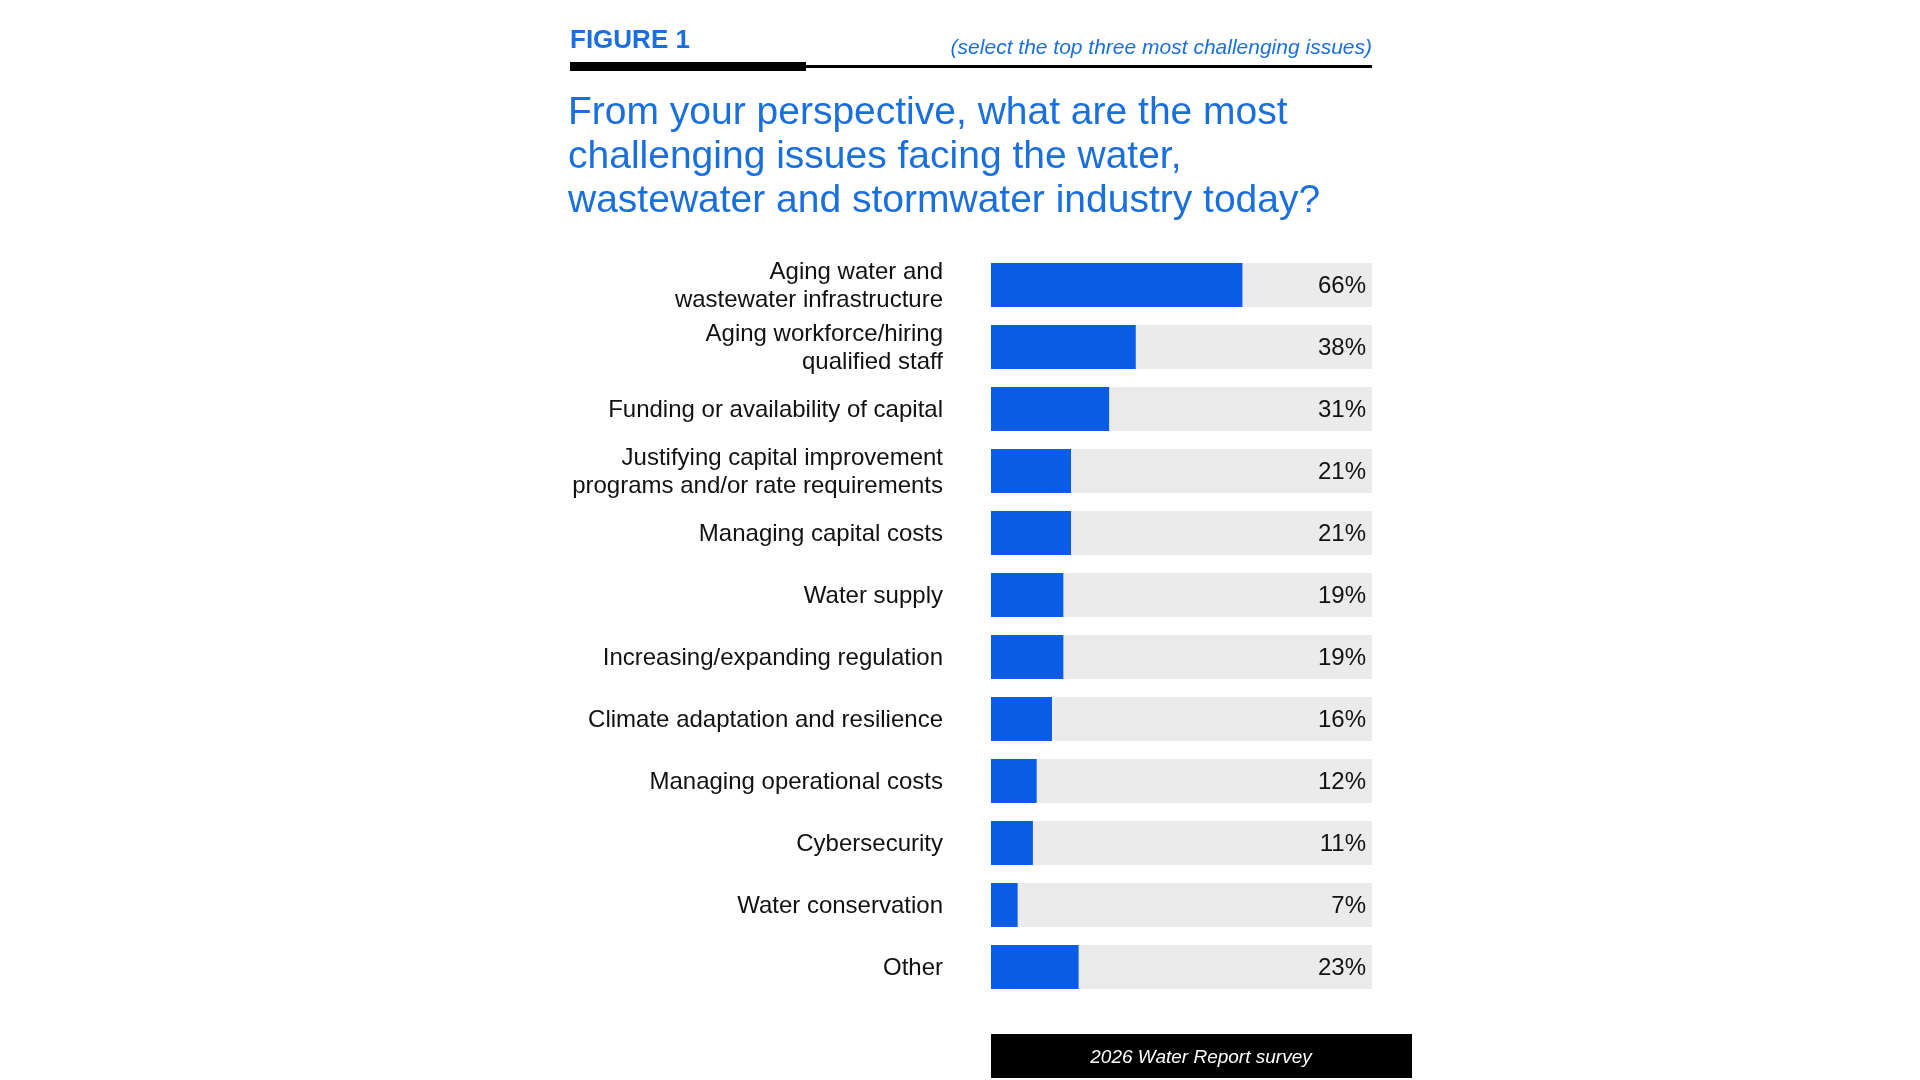  What do you see at coordinates (944, 154) in the screenshot?
I see `chart-title: From your perspective, what are the most challenging issues facing the water, wastewater and stormwater industry today?` at bounding box center [944, 154].